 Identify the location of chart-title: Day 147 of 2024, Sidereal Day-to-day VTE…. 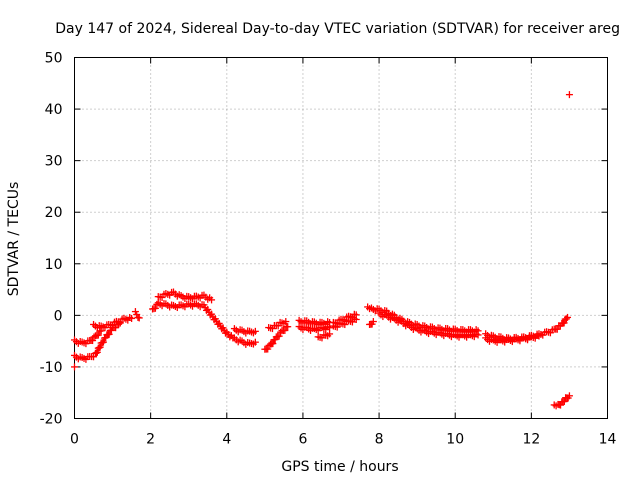
(337, 29).